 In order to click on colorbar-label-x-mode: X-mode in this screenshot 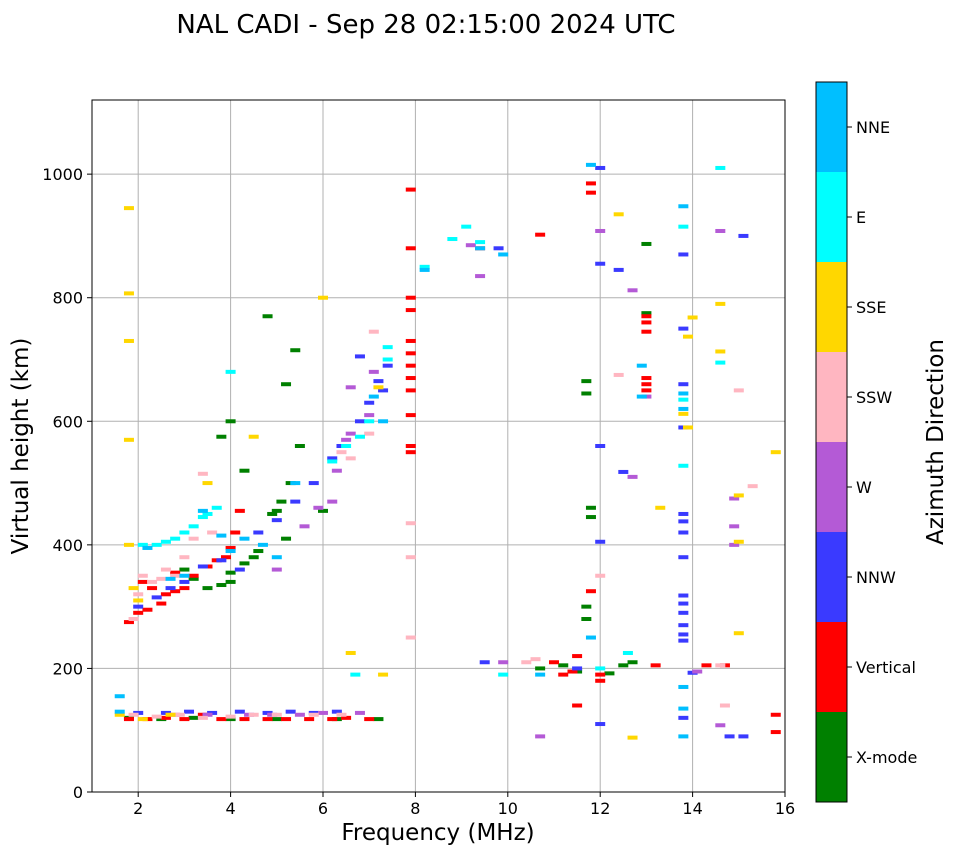, I will do `click(886, 757)`.